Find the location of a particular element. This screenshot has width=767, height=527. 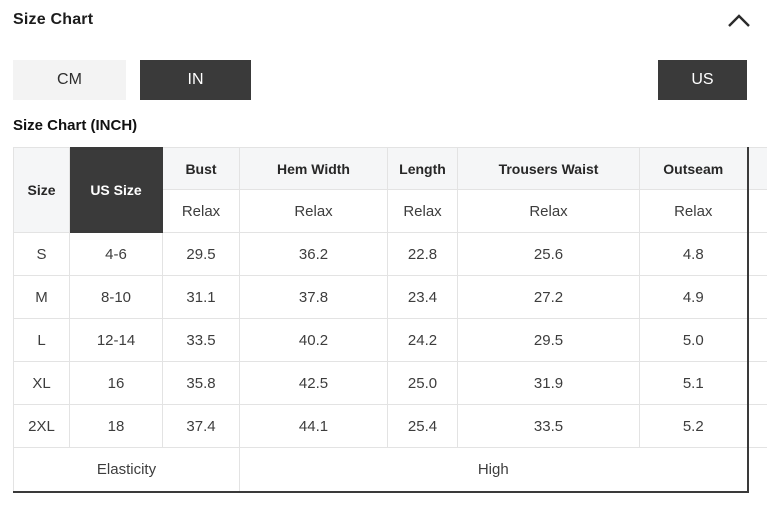

table-row-m: M 8-10 31.1 37.8 23.4 27.2 4.9 is located at coordinates (390, 297).